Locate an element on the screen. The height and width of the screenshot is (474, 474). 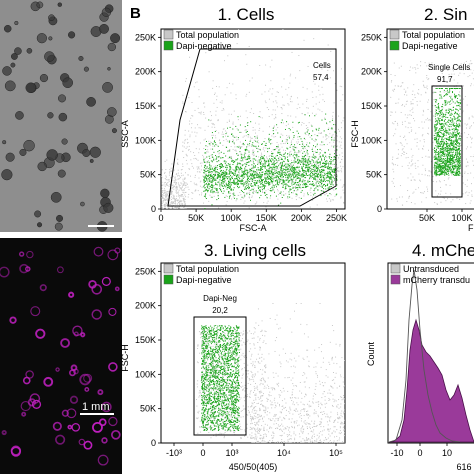
fluorescent-organoid is located at coordinates (72, 373).